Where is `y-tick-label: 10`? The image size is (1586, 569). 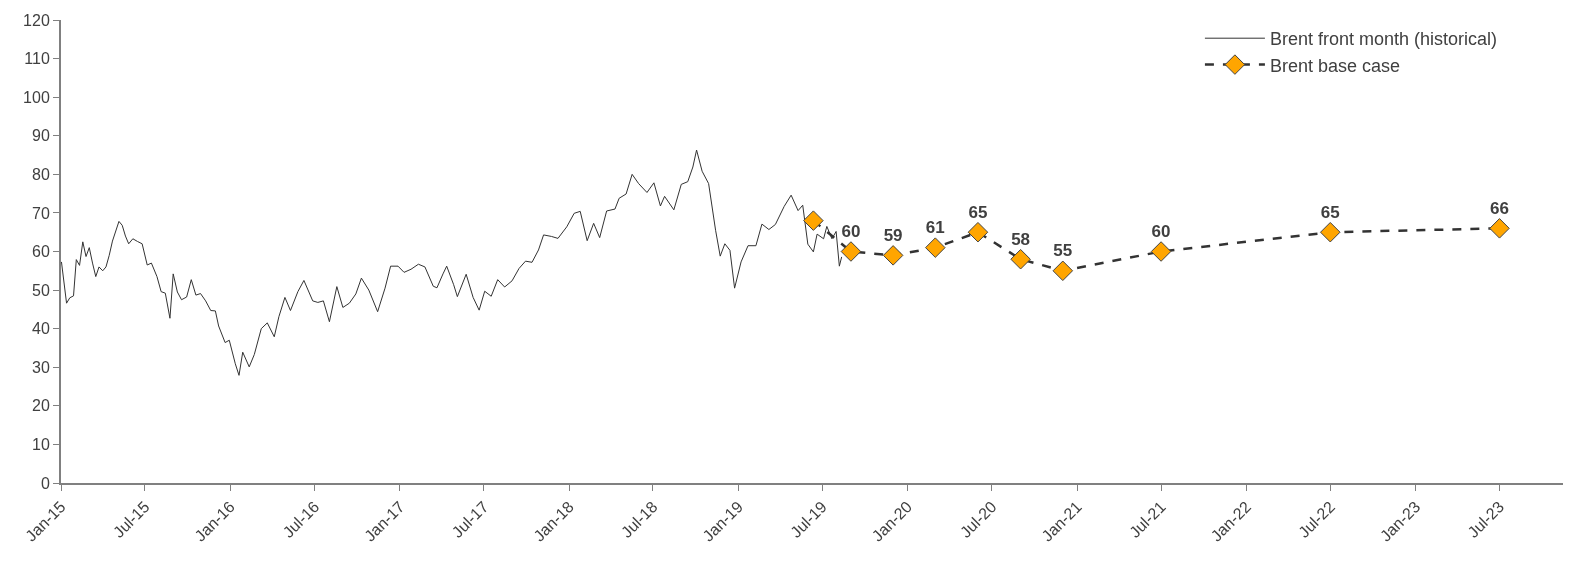
y-tick-label: 10 is located at coordinates (41, 445).